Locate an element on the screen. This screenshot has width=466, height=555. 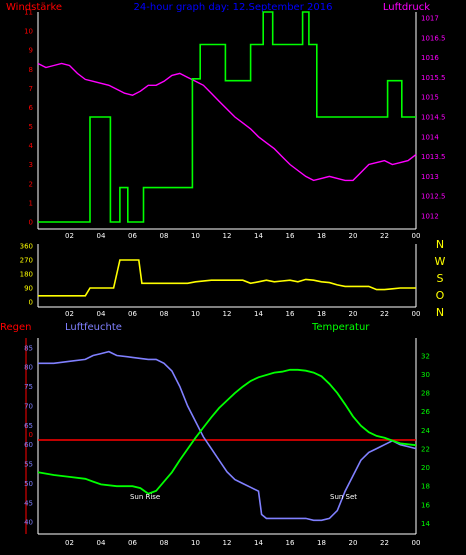
direction-x-tick-label: 10 is located at coordinates (195, 314).